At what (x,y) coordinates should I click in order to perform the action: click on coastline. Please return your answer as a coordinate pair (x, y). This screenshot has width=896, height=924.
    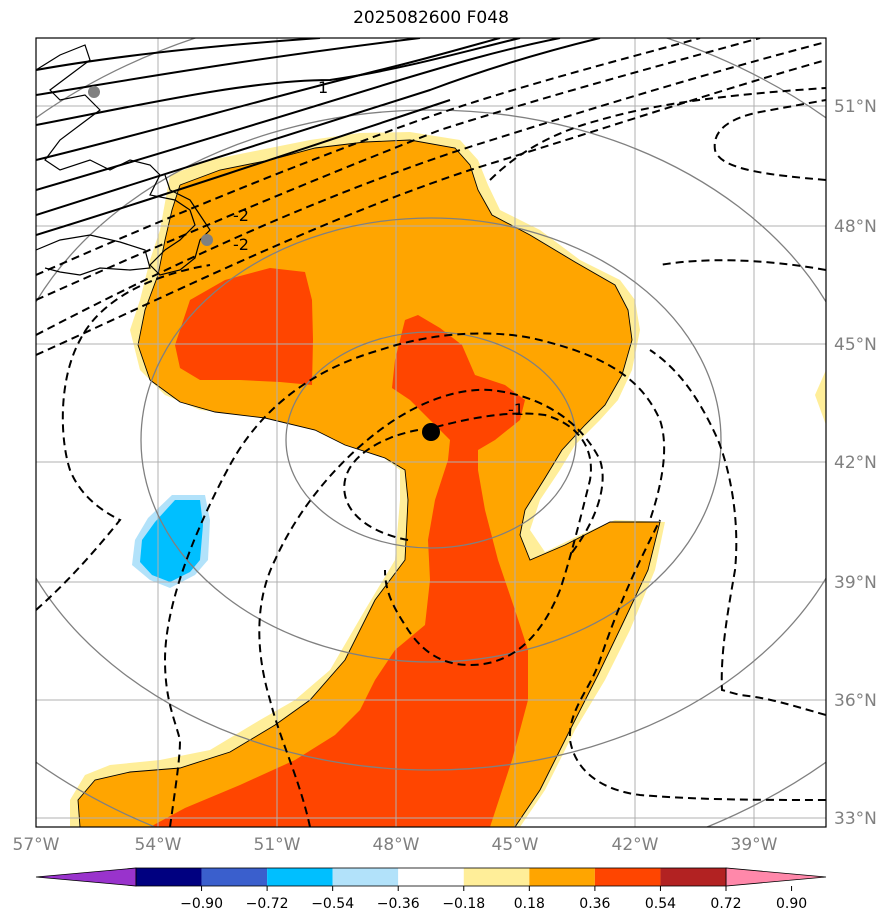
    Looking at the image, I should click on (123, 160).